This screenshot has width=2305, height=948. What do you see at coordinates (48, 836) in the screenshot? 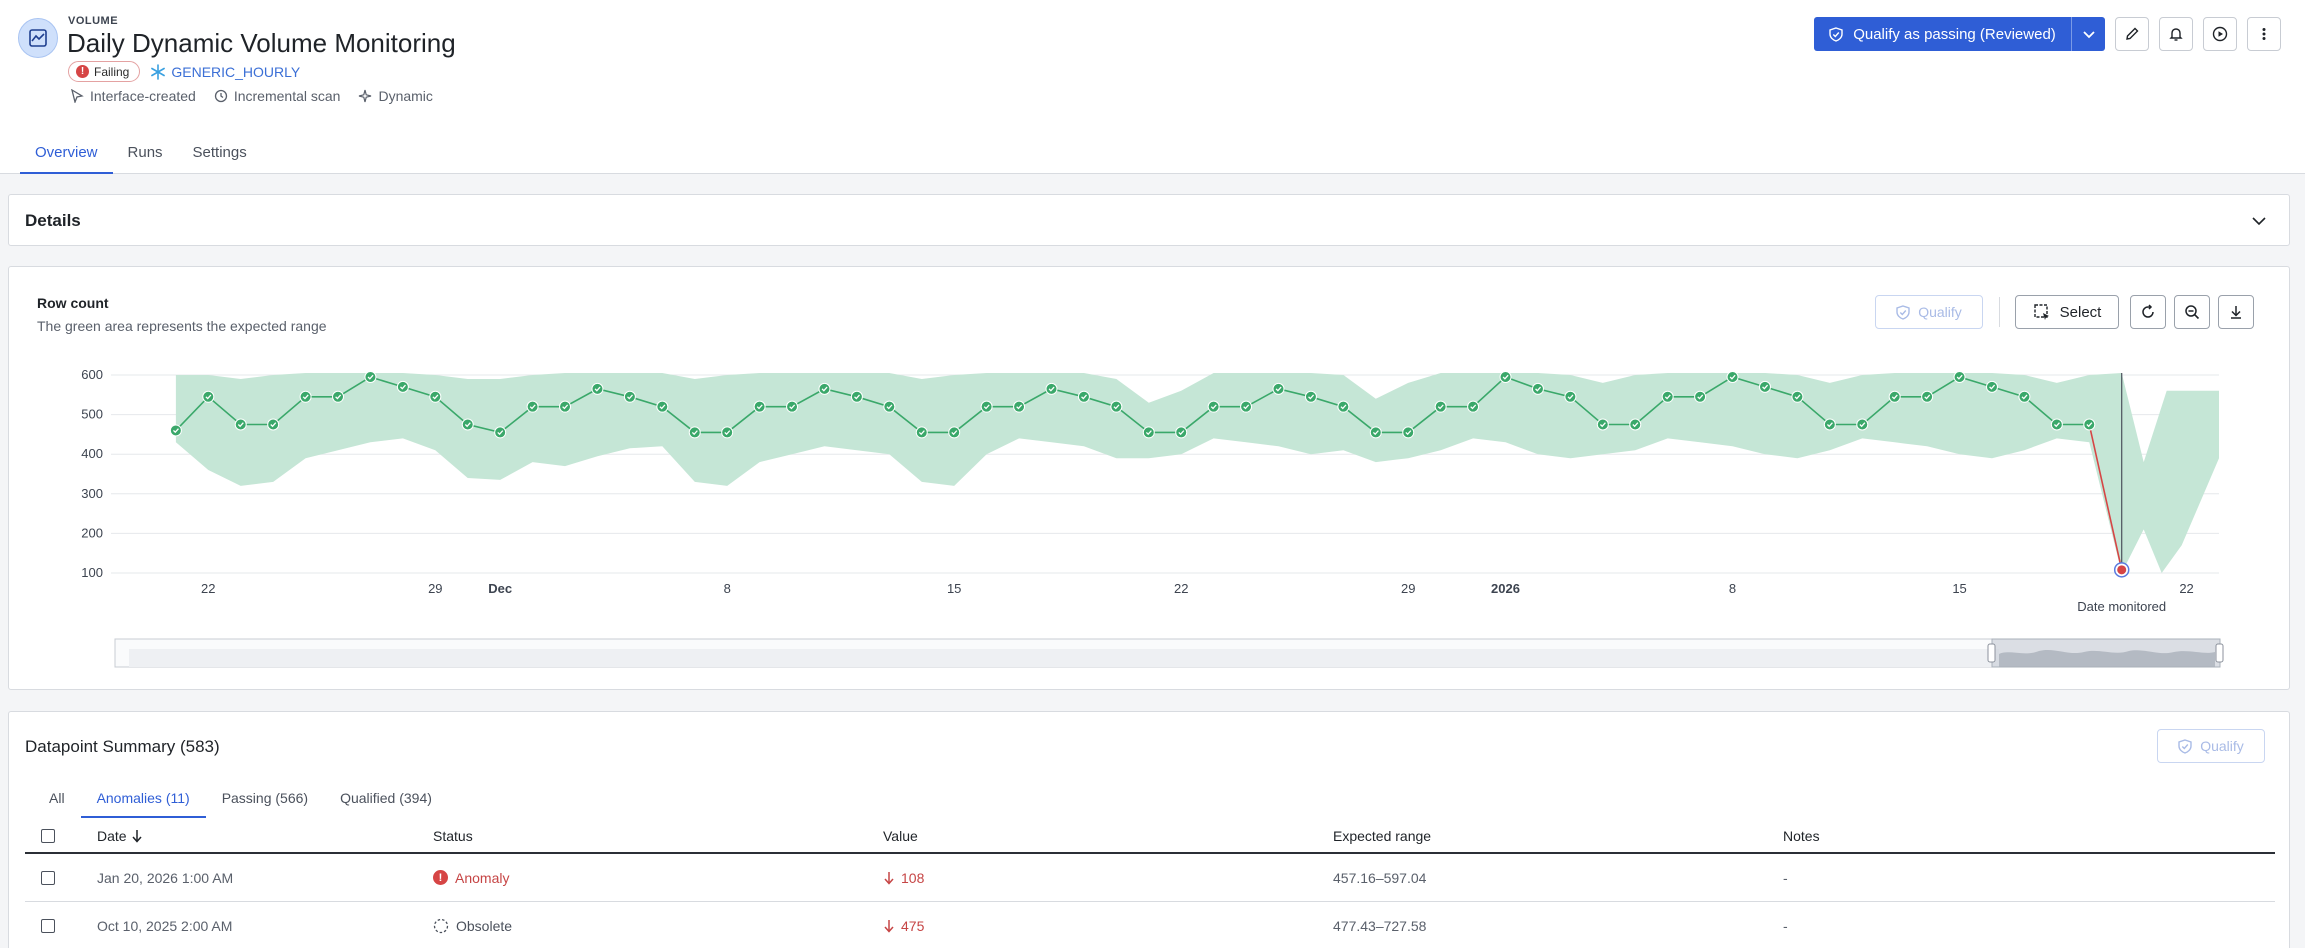
I see `select-all-checkbox` at bounding box center [48, 836].